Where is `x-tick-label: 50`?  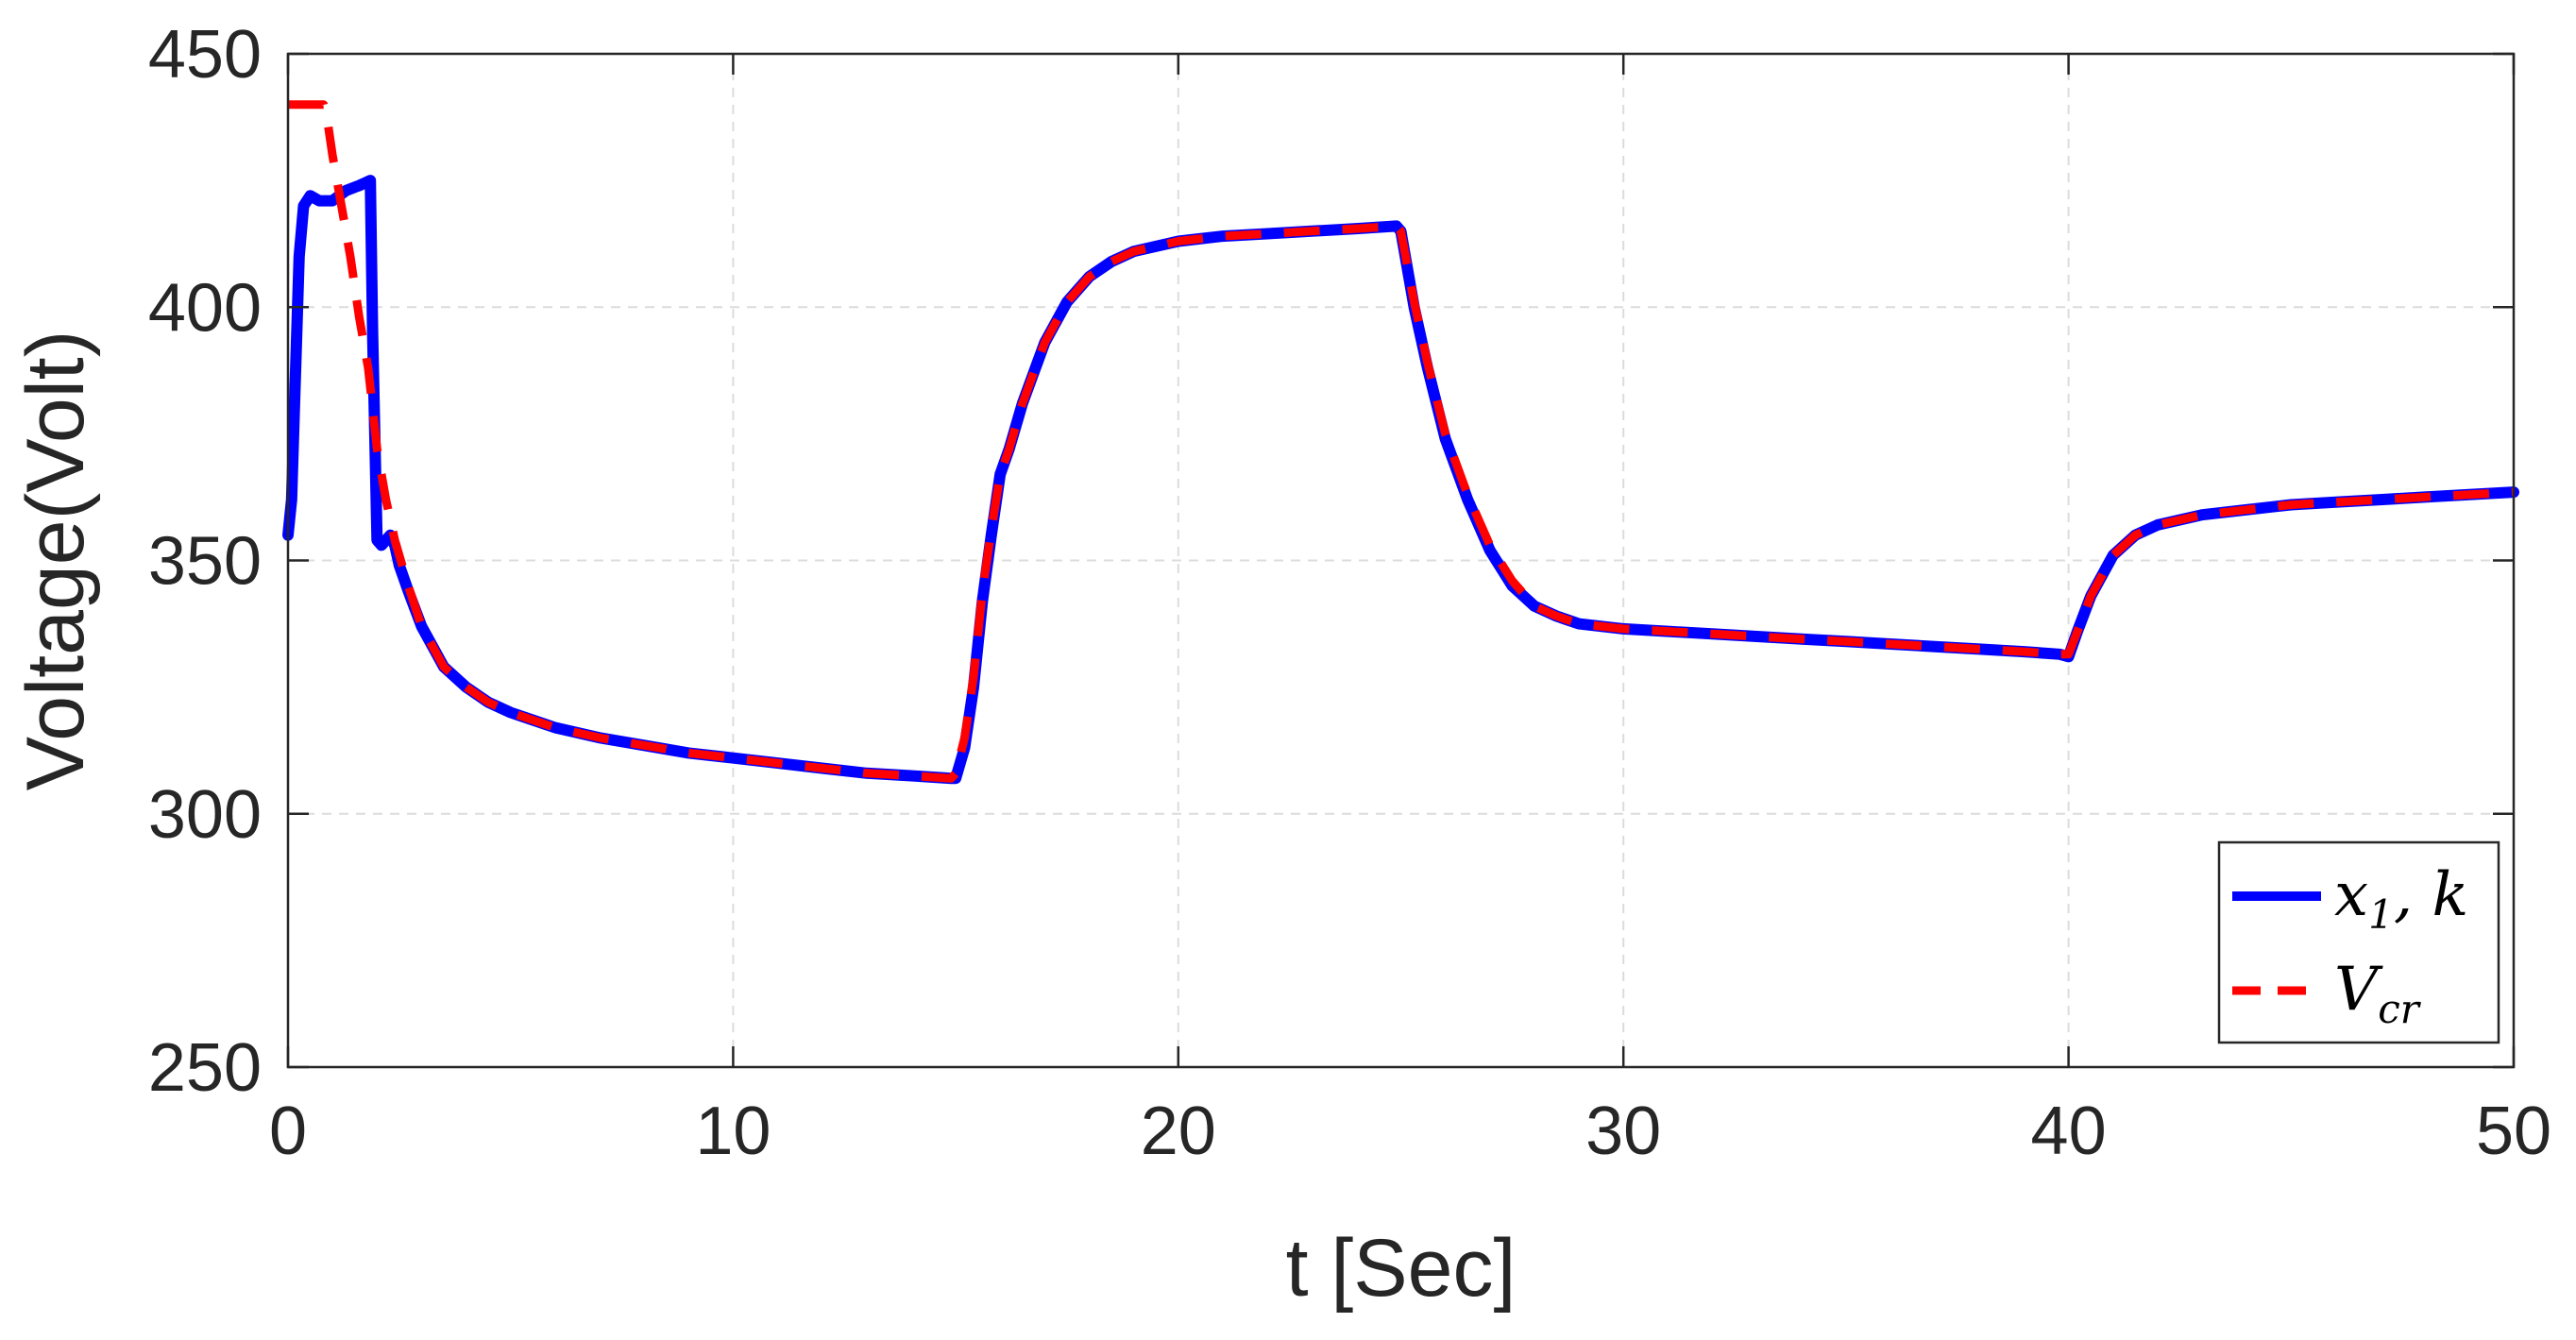 x-tick-label: 50 is located at coordinates (2513, 1131).